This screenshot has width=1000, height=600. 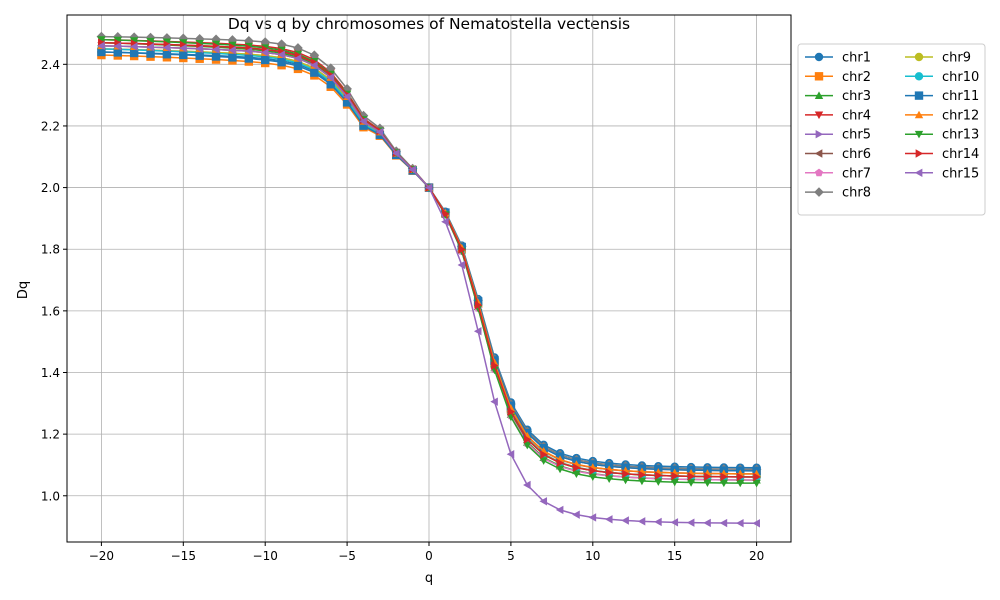 What do you see at coordinates (429, 578) in the screenshot?
I see `x-axis-label: q` at bounding box center [429, 578].